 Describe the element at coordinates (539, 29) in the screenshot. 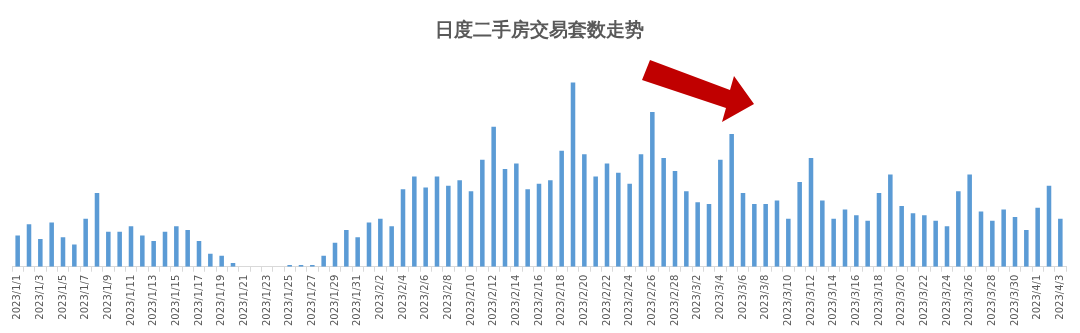

I see `chart-title: 日度二手房交易套数走势` at that location.